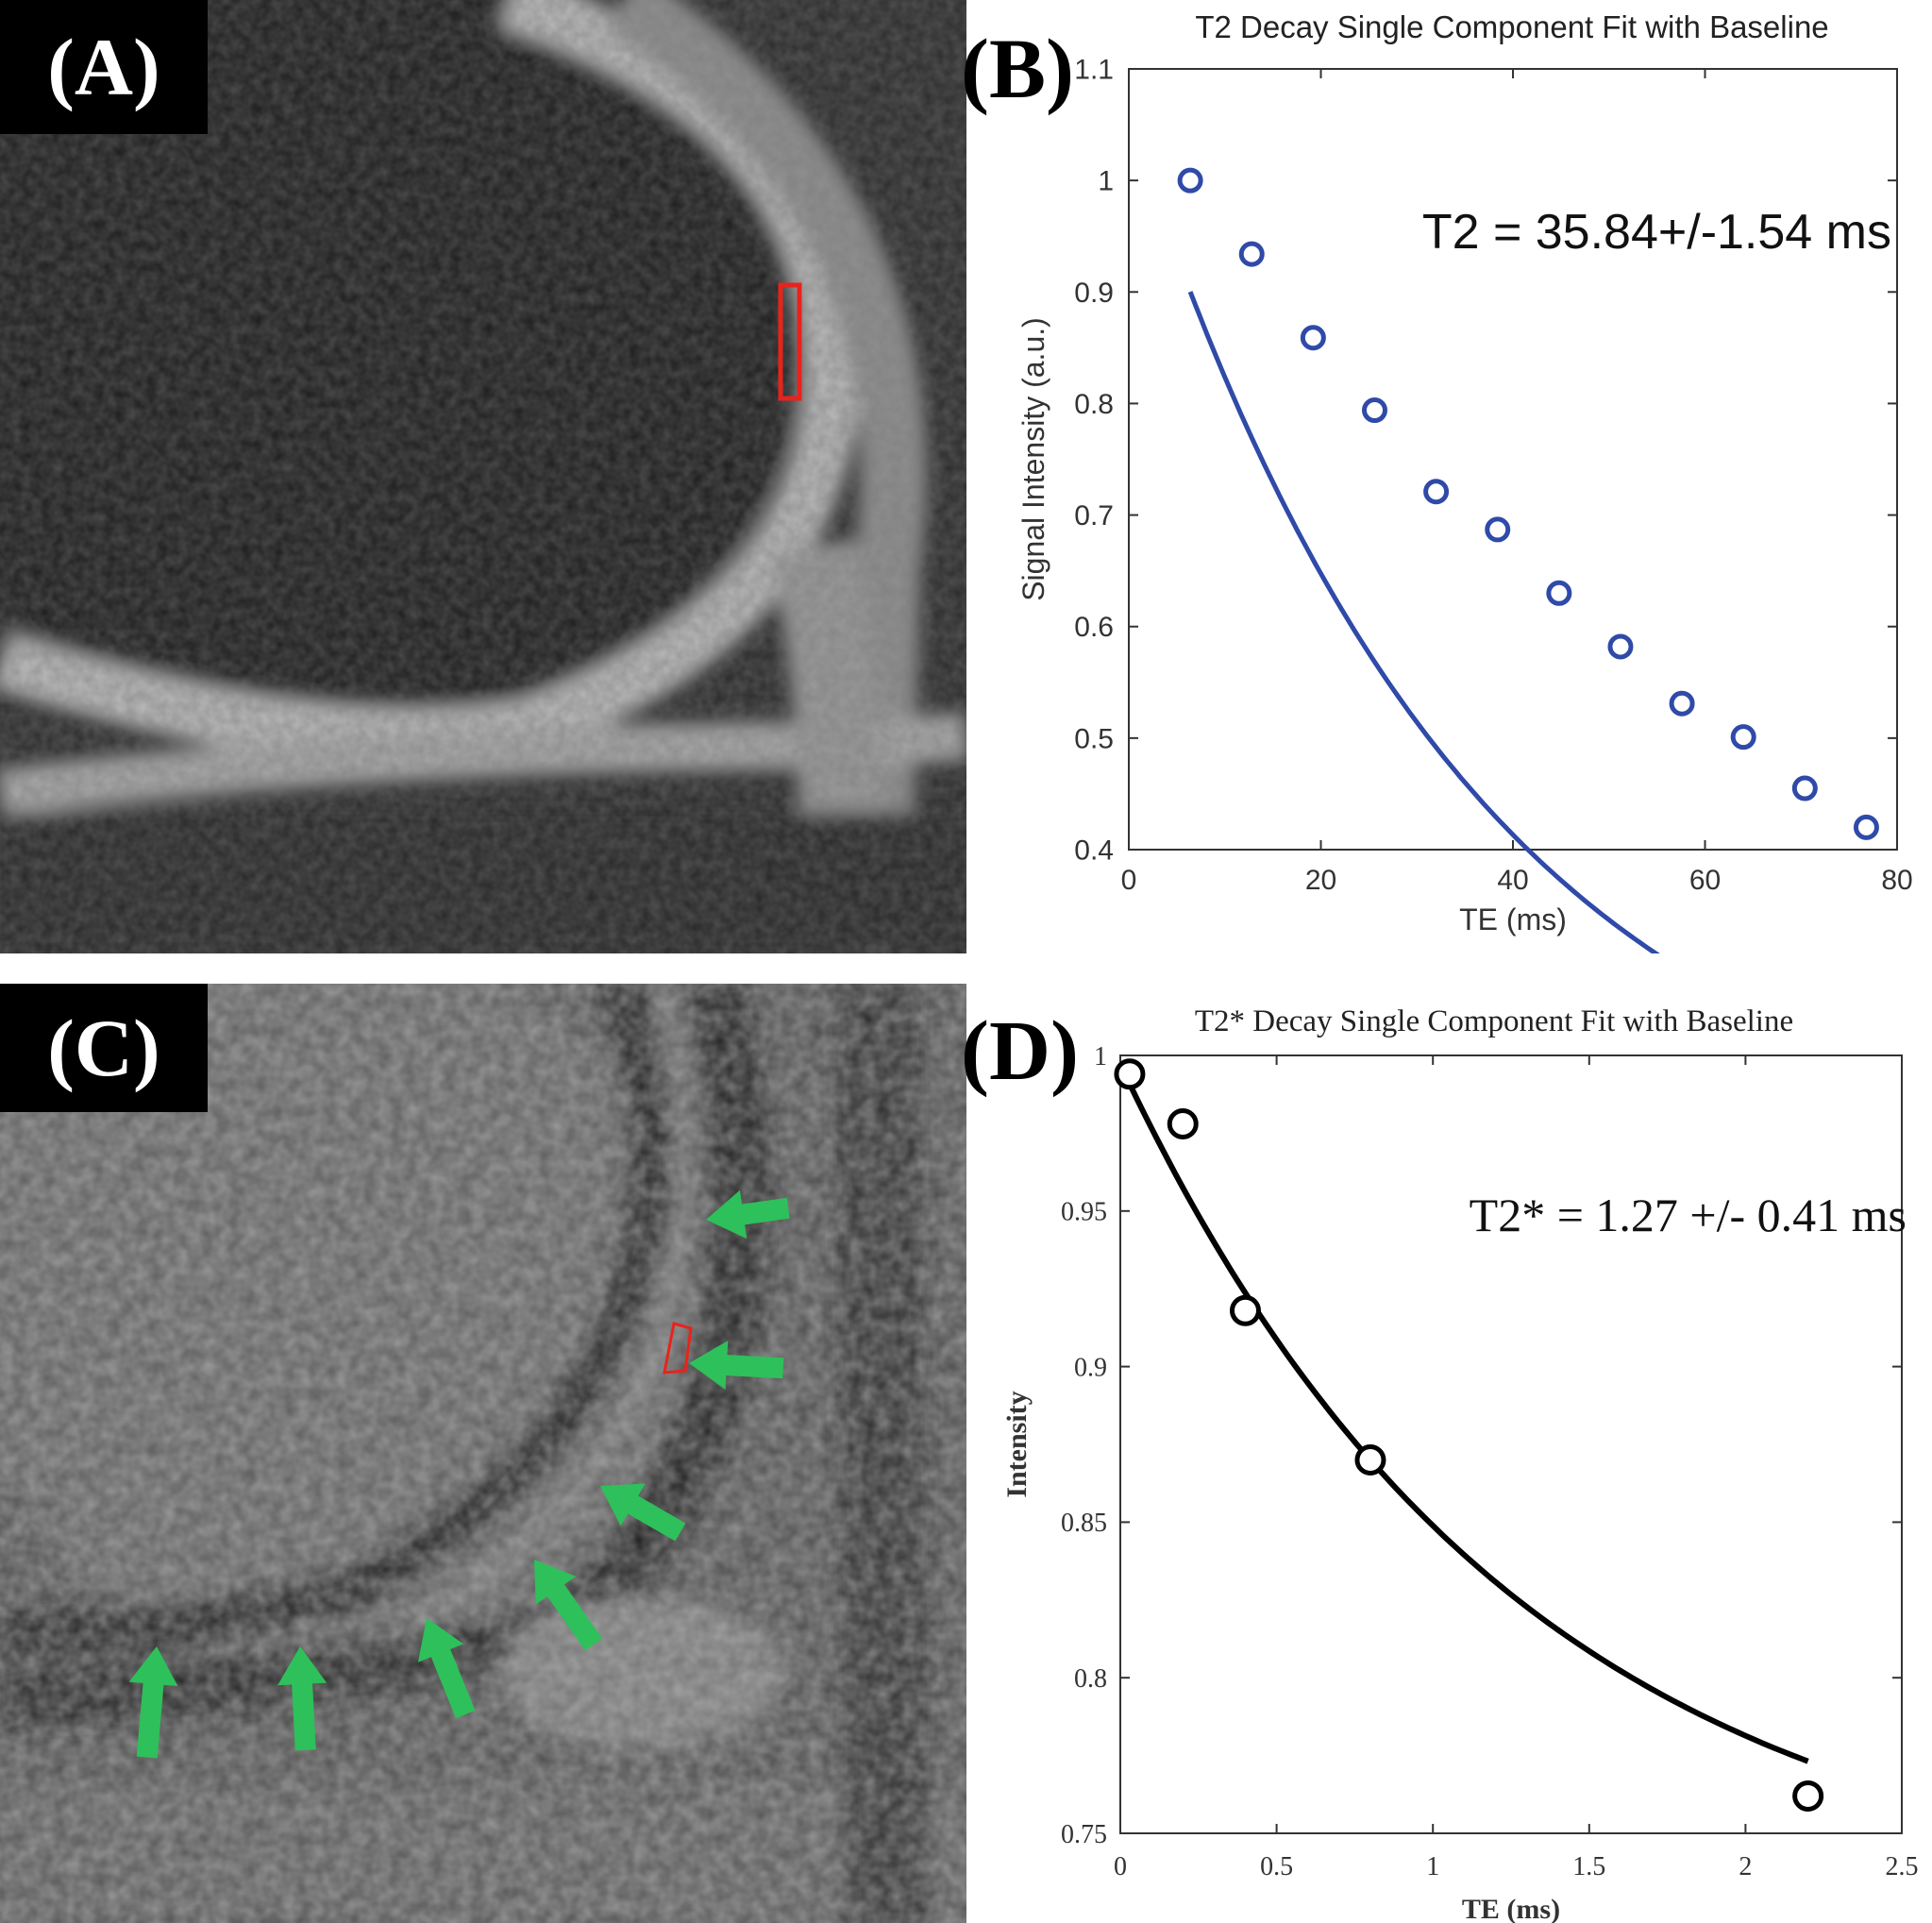 The height and width of the screenshot is (1923, 1932). Describe the element at coordinates (790, 341) in the screenshot. I see `roi-box-a` at that location.